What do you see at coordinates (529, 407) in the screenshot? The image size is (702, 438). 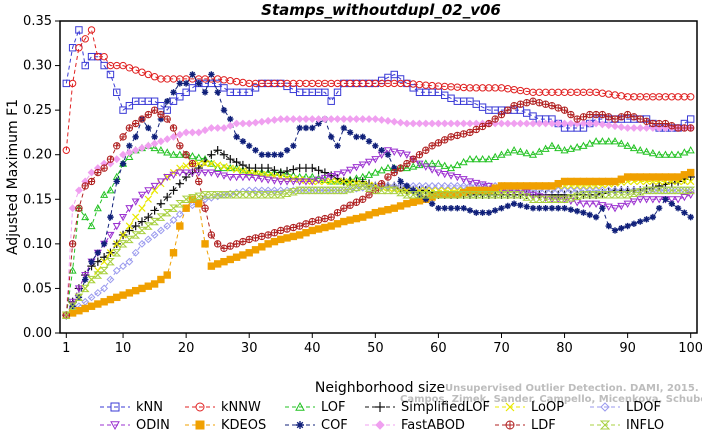 I see `legend-item-loop: LoOP` at bounding box center [529, 407].